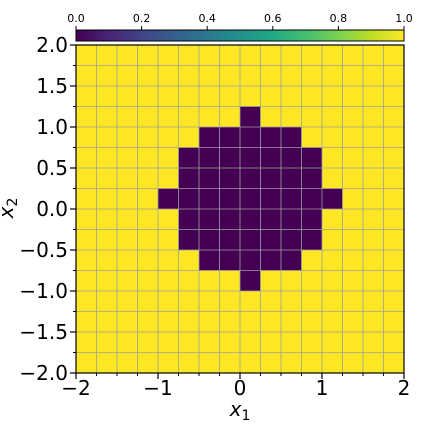  I want to click on y-axis-ticks: −2.0 −1.5 −1.0 −0.5 0.0 0.5 1.0 1.5 2.0, so click(47, 209).